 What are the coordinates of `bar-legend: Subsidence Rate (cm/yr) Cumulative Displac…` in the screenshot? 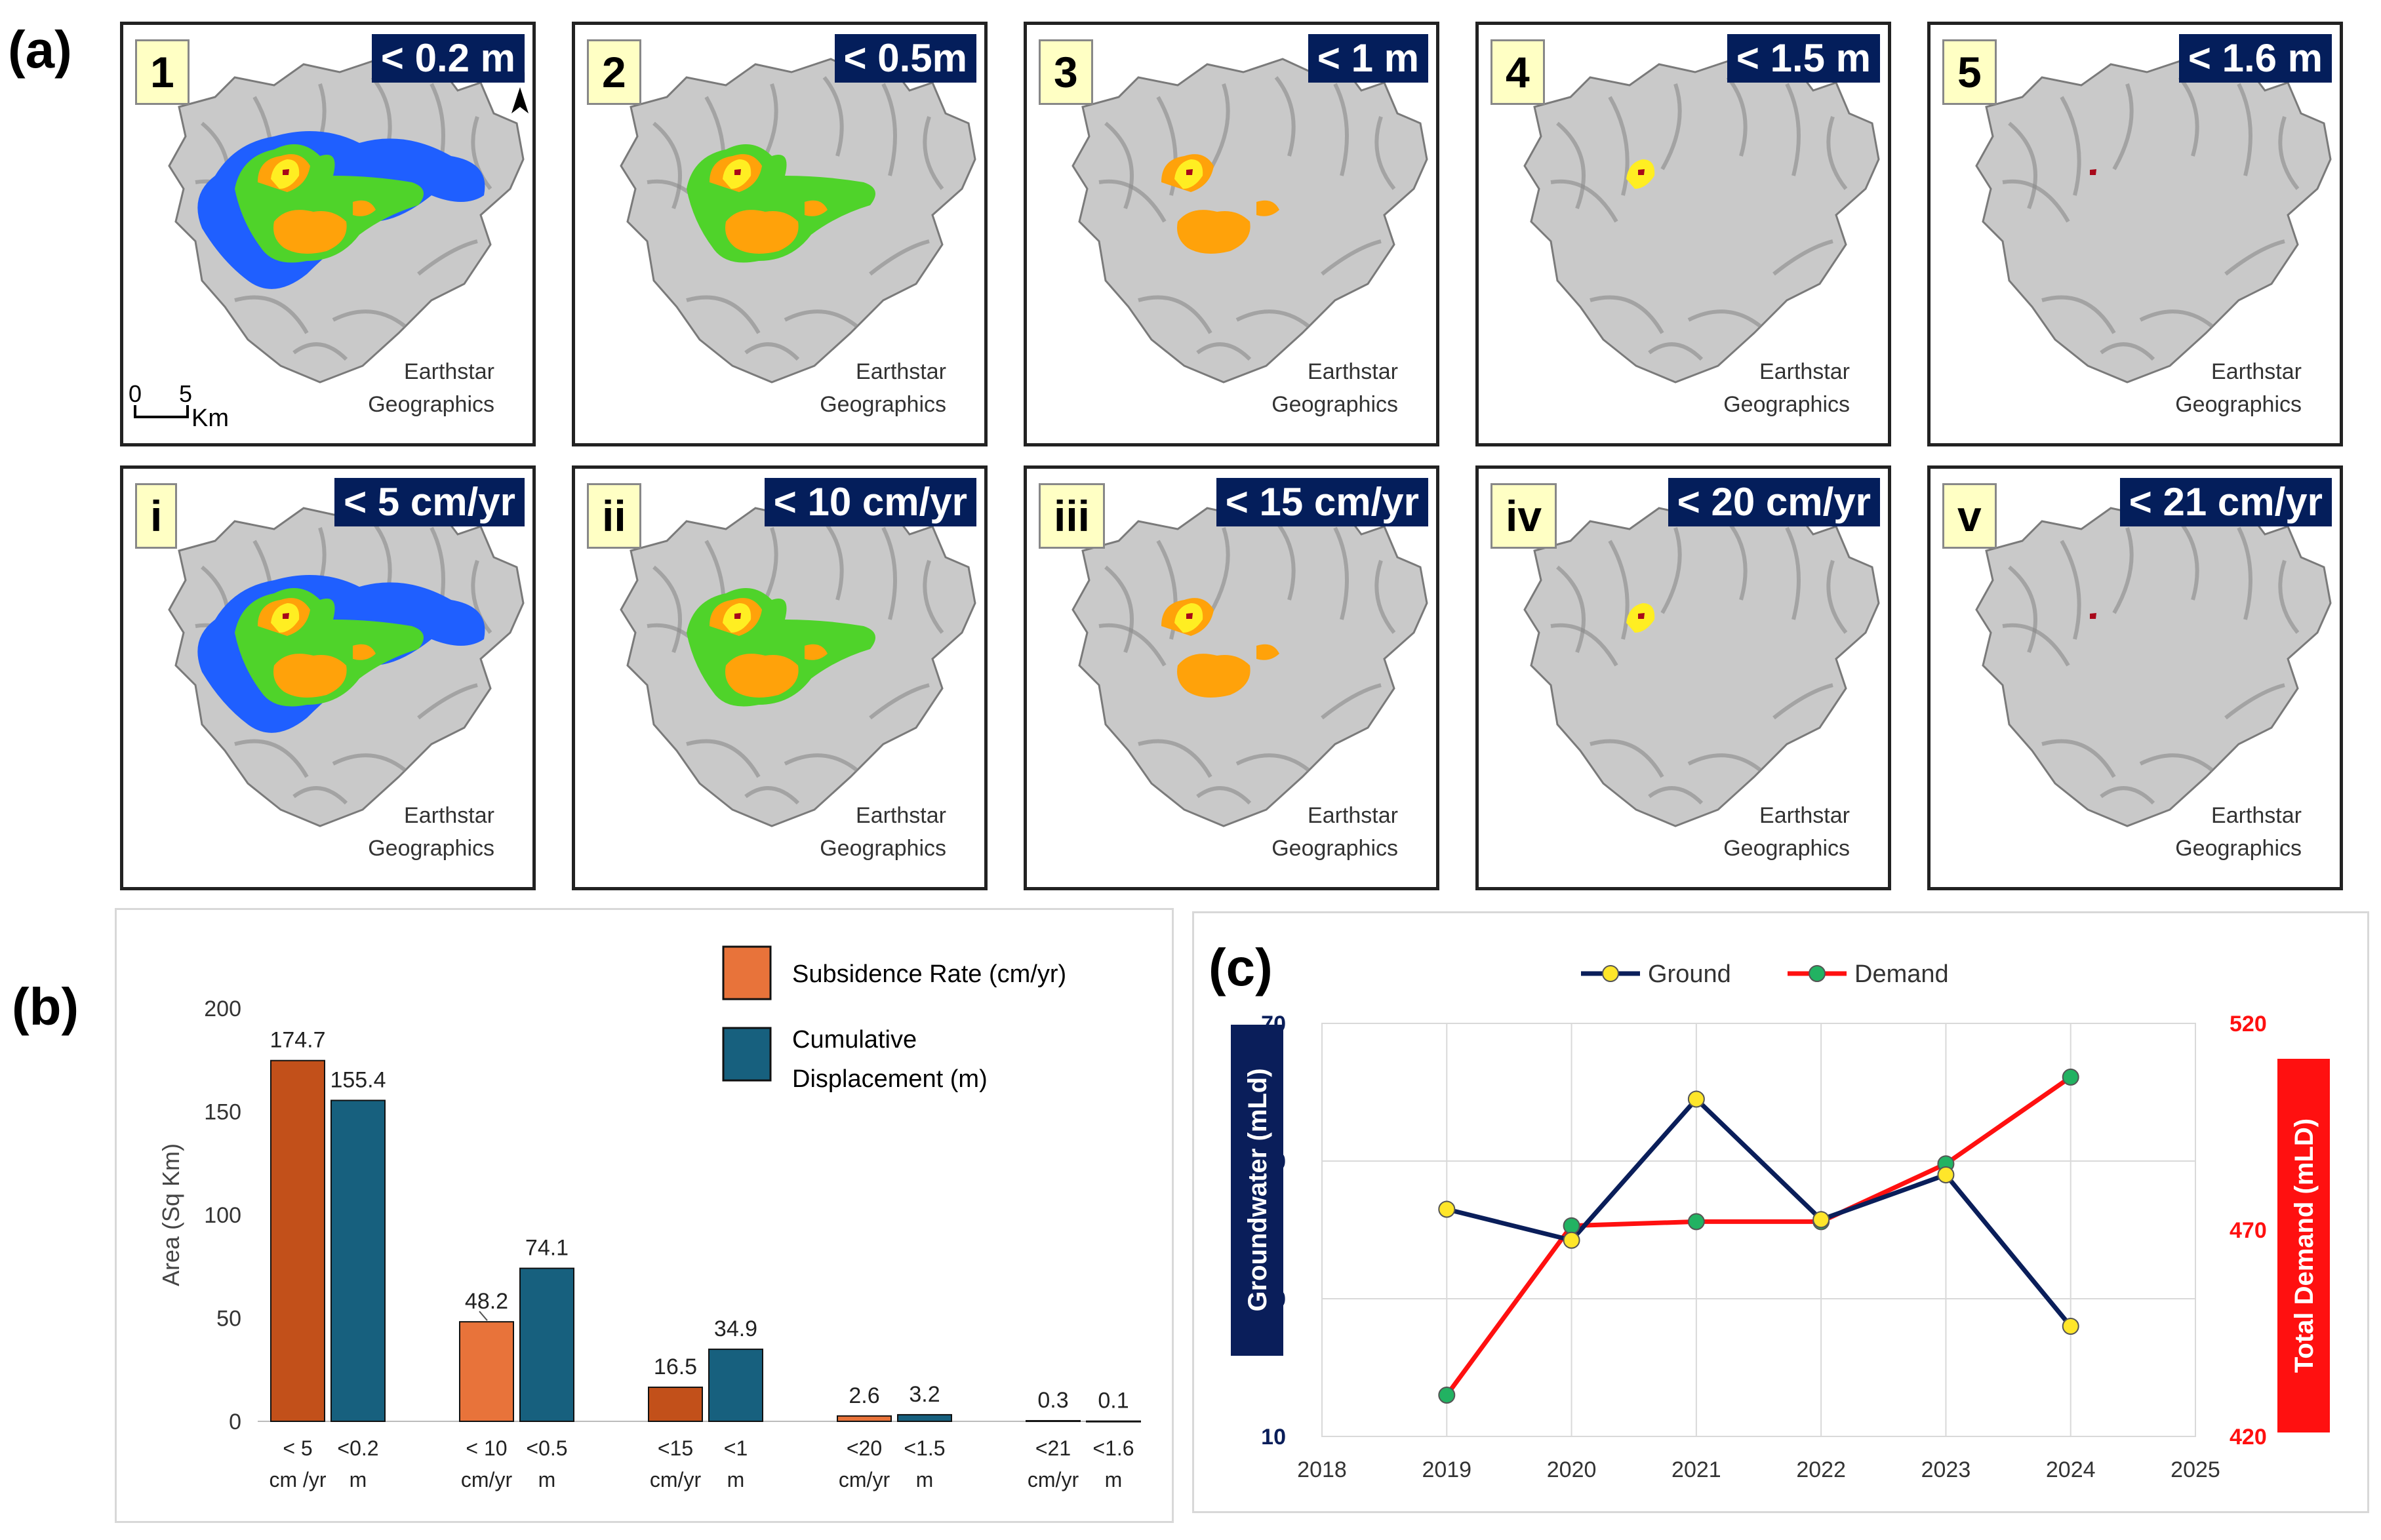 It's located at (894, 1019).